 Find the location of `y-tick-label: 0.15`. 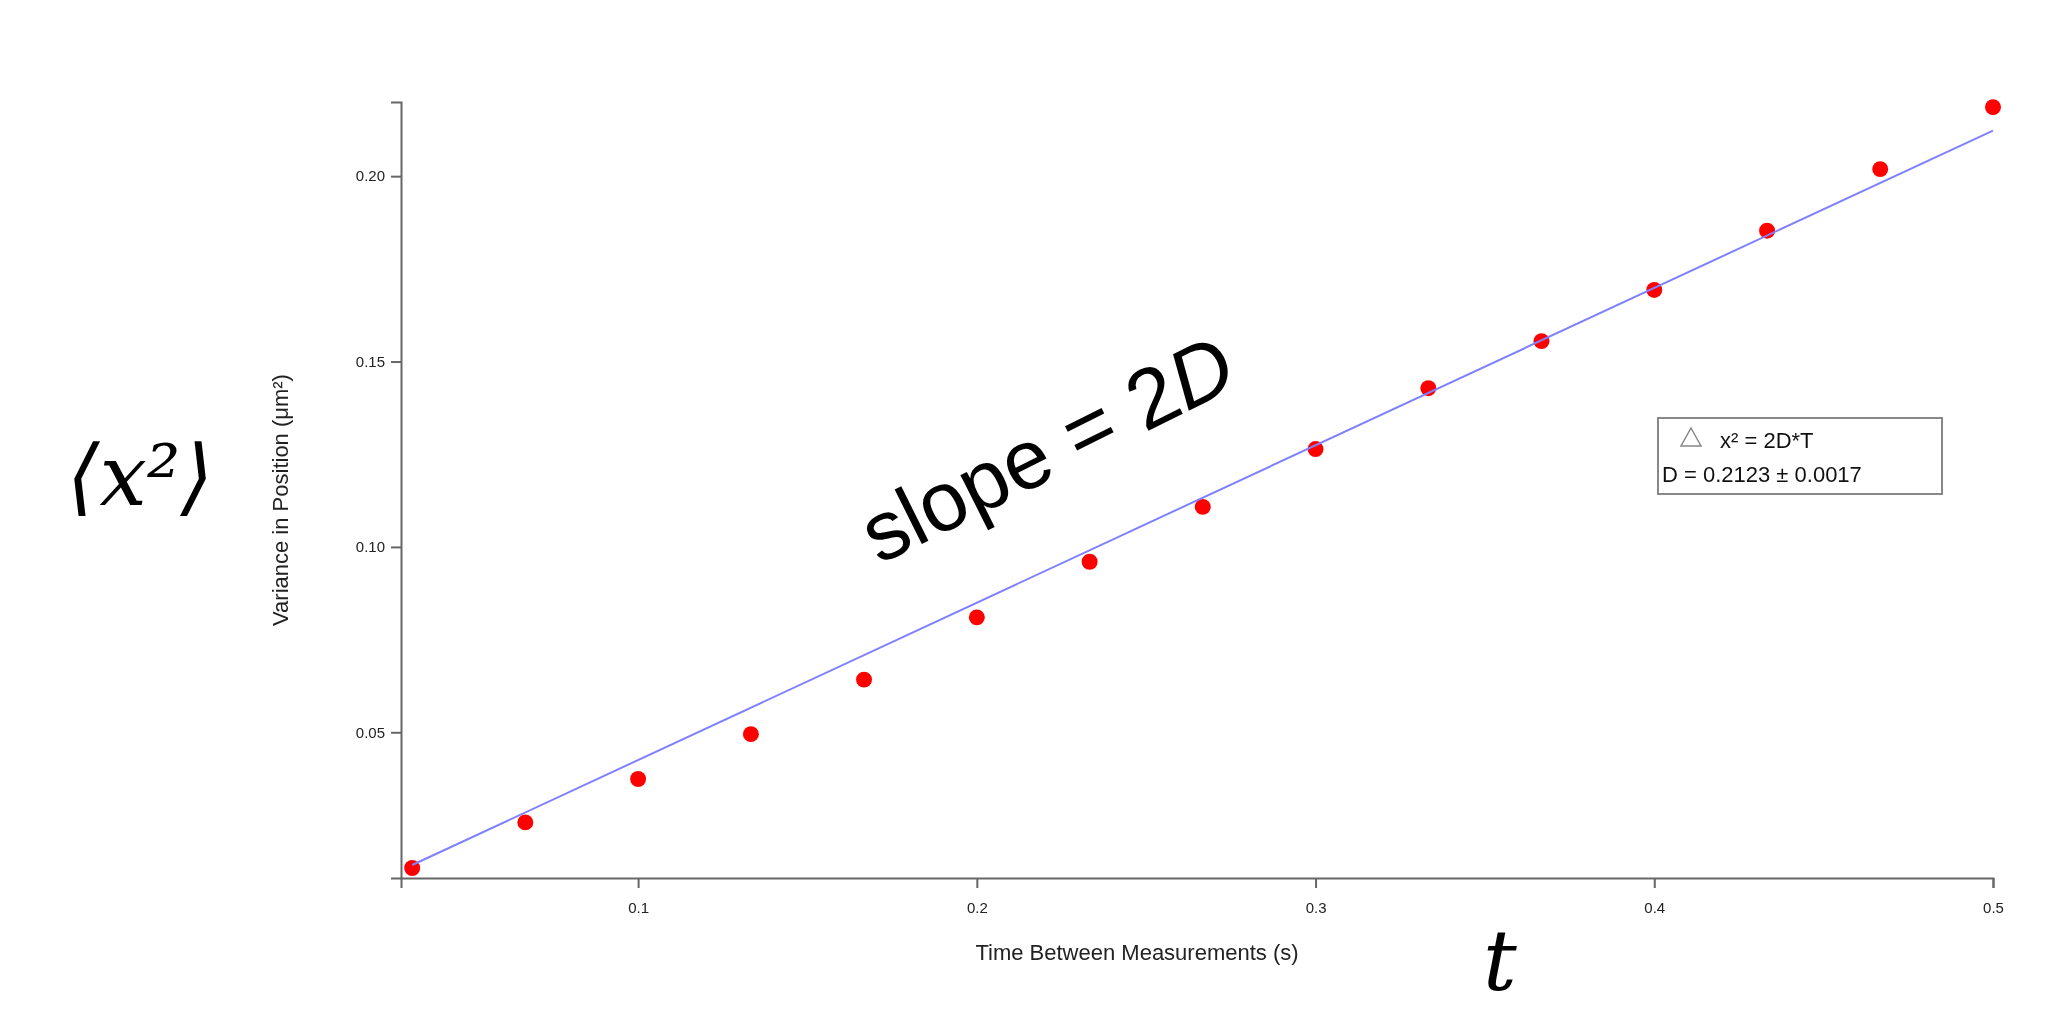

y-tick-label: 0.15 is located at coordinates (370, 361).